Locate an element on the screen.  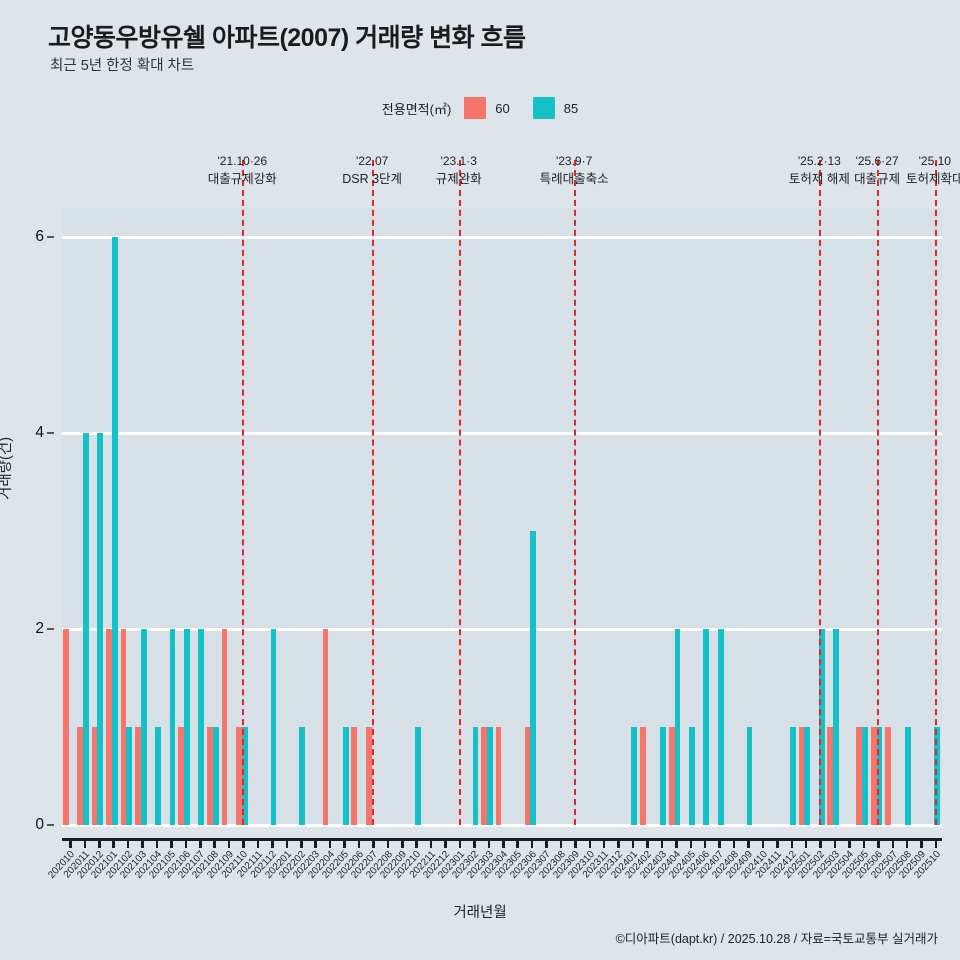
gridline is located at coordinates (502, 237).